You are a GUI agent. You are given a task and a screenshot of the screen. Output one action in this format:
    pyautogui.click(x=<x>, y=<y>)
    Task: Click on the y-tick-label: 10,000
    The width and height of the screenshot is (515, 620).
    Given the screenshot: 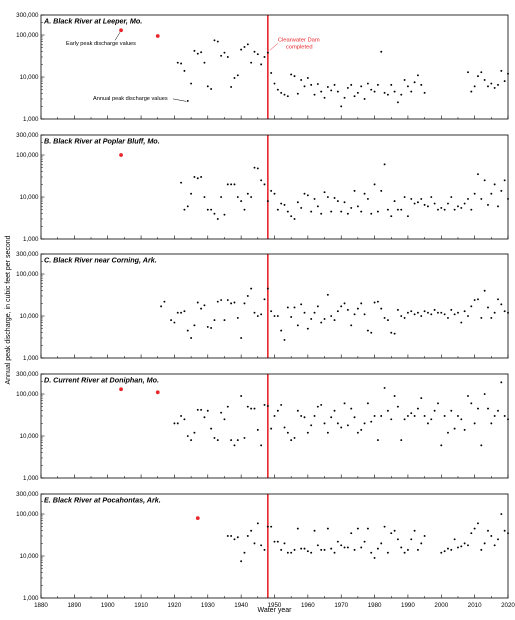 What is the action you would take?
    pyautogui.click(x=29, y=197)
    